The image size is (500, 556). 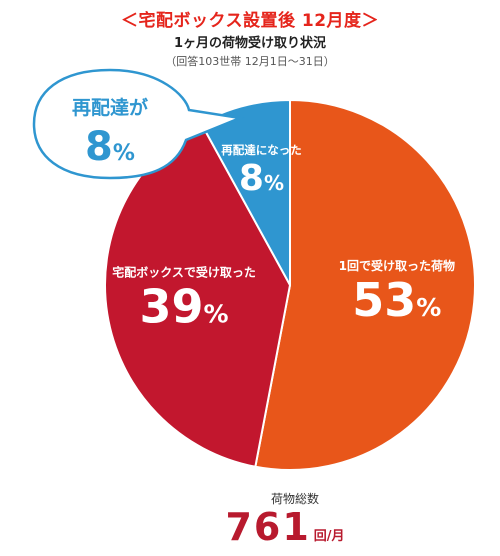 What do you see at coordinates (329, 536) in the screenshot?
I see `total-unit: 回/月` at bounding box center [329, 536].